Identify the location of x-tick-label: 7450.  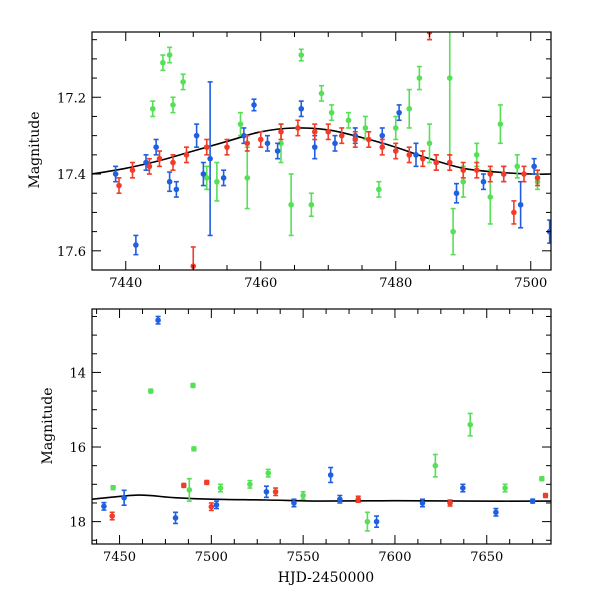
(119, 557).